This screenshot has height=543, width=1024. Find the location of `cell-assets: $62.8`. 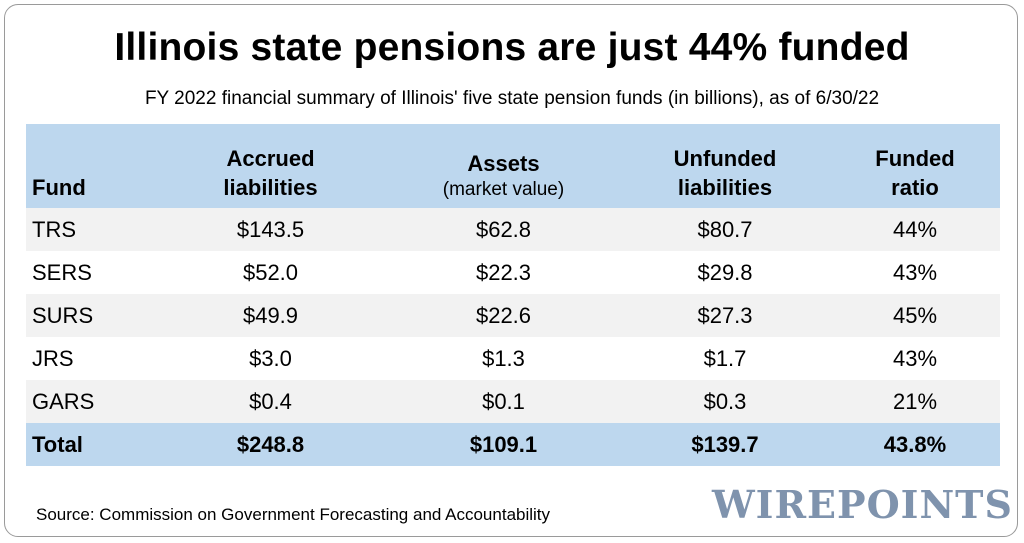

cell-assets: $62.8 is located at coordinates (503, 229).